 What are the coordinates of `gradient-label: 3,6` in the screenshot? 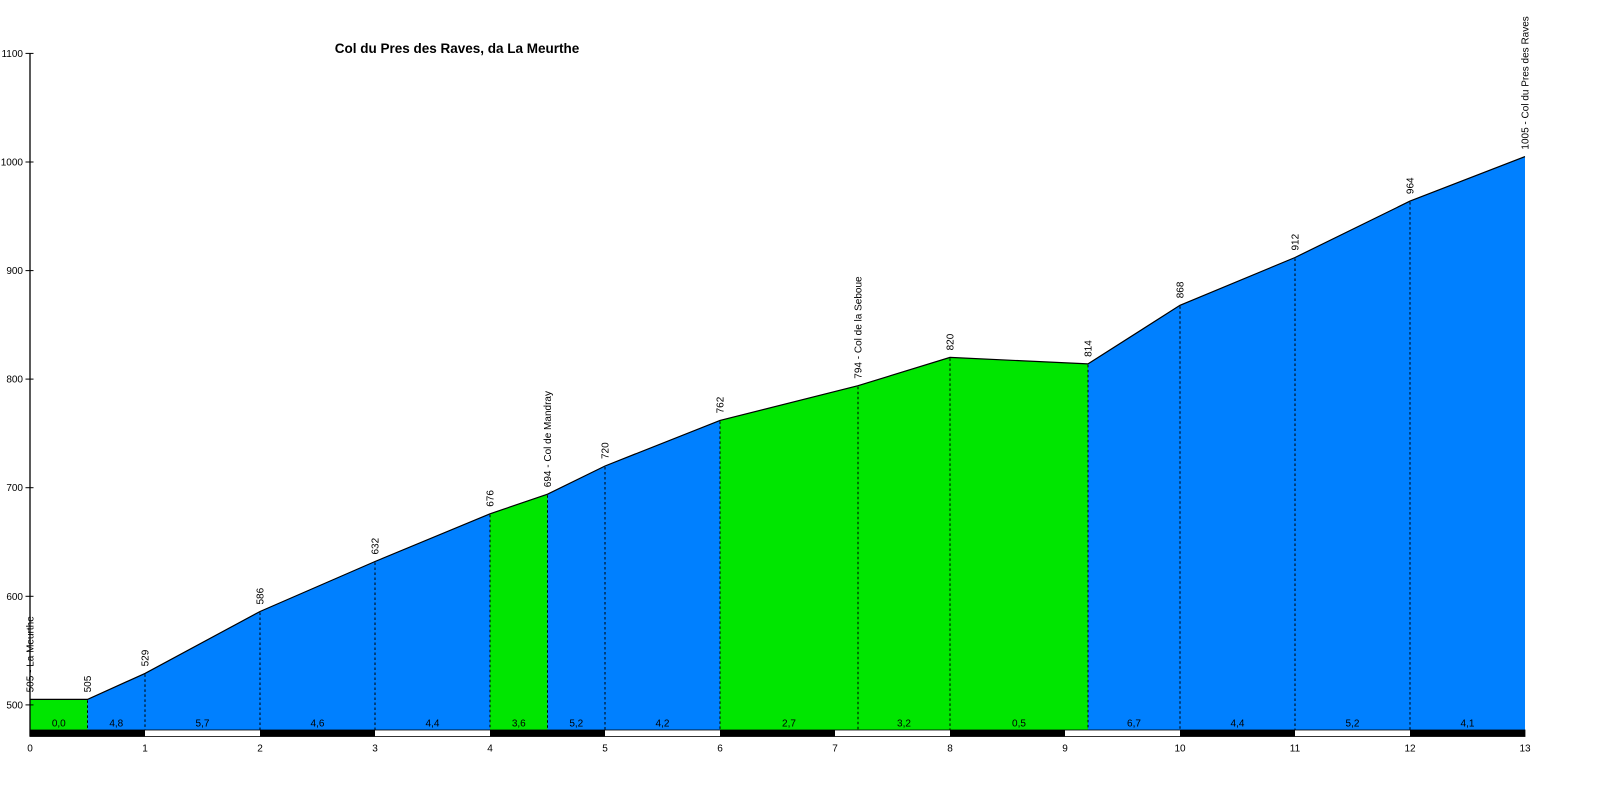 It's located at (519, 724).